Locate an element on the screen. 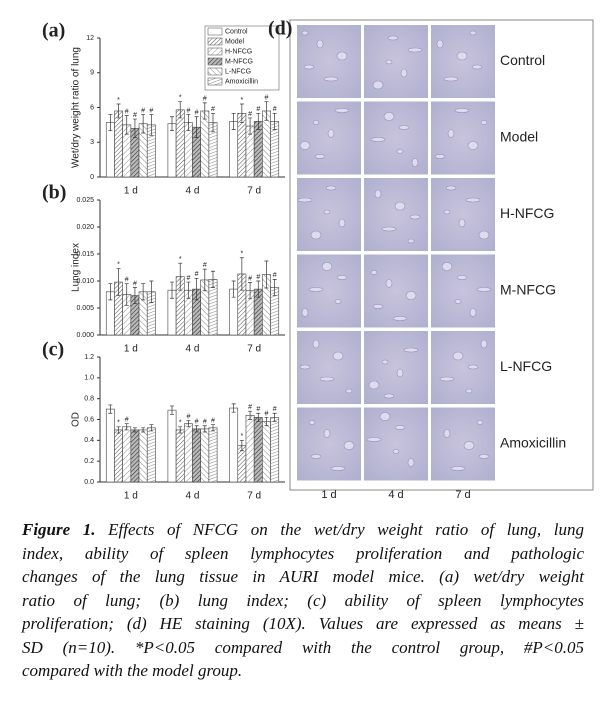  y-tick-label: 0.4 is located at coordinates (89, 440).